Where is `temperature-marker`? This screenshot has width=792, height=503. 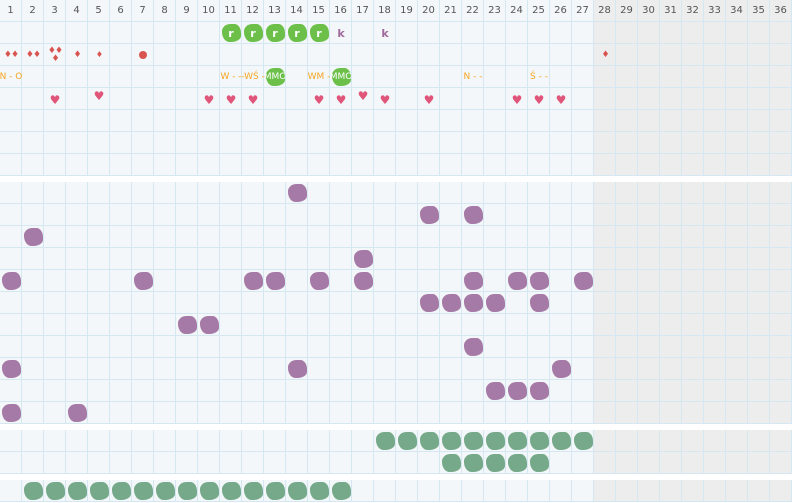
temperature-marker is located at coordinates (473, 441).